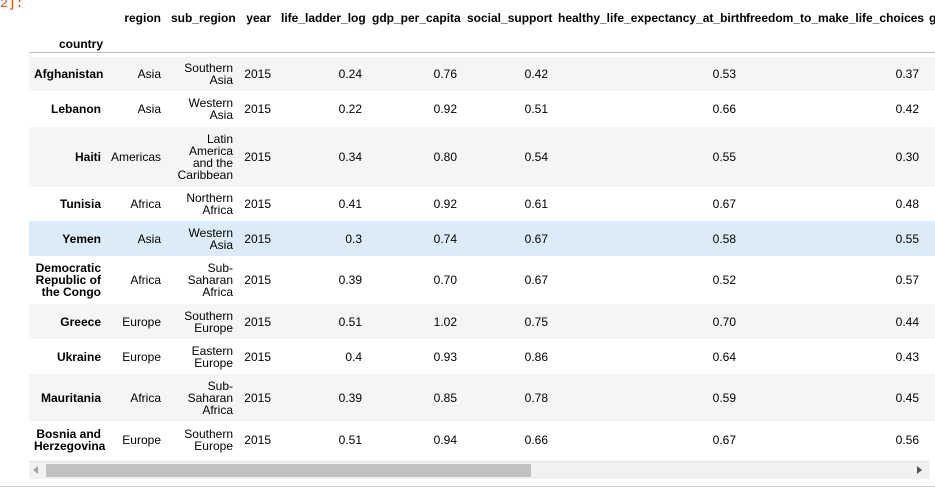 The height and width of the screenshot is (490, 935). Describe the element at coordinates (445, 280) in the screenshot. I see `cell-gdp-per-capita: 0.70` at that location.